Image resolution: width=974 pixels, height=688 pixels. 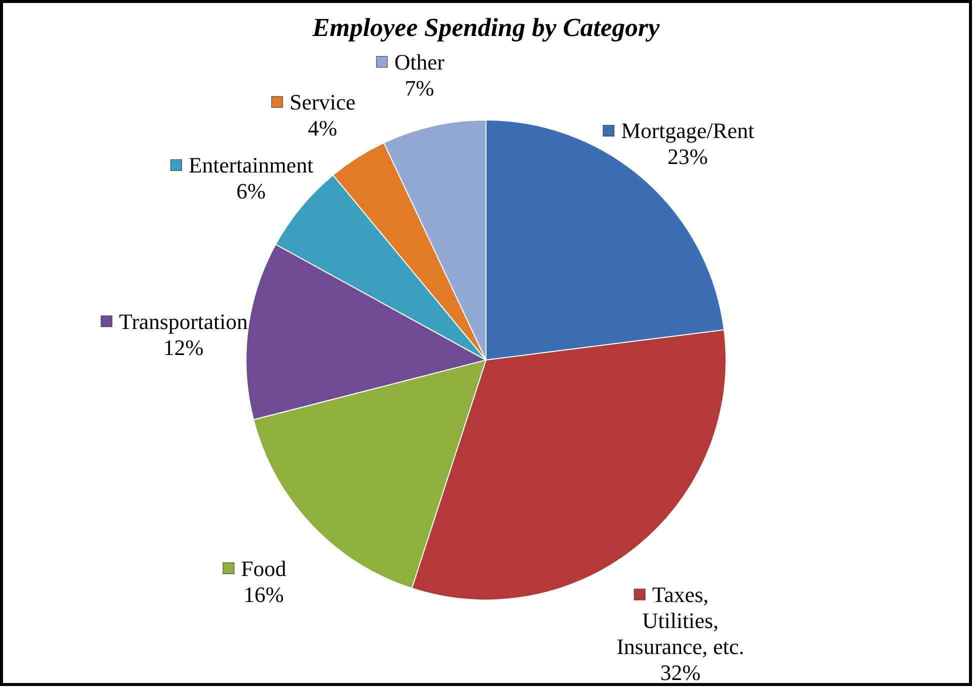 What do you see at coordinates (680, 621) in the screenshot?
I see `legend-label: Taxes, Utilities, Insurance, etc.` at bounding box center [680, 621].